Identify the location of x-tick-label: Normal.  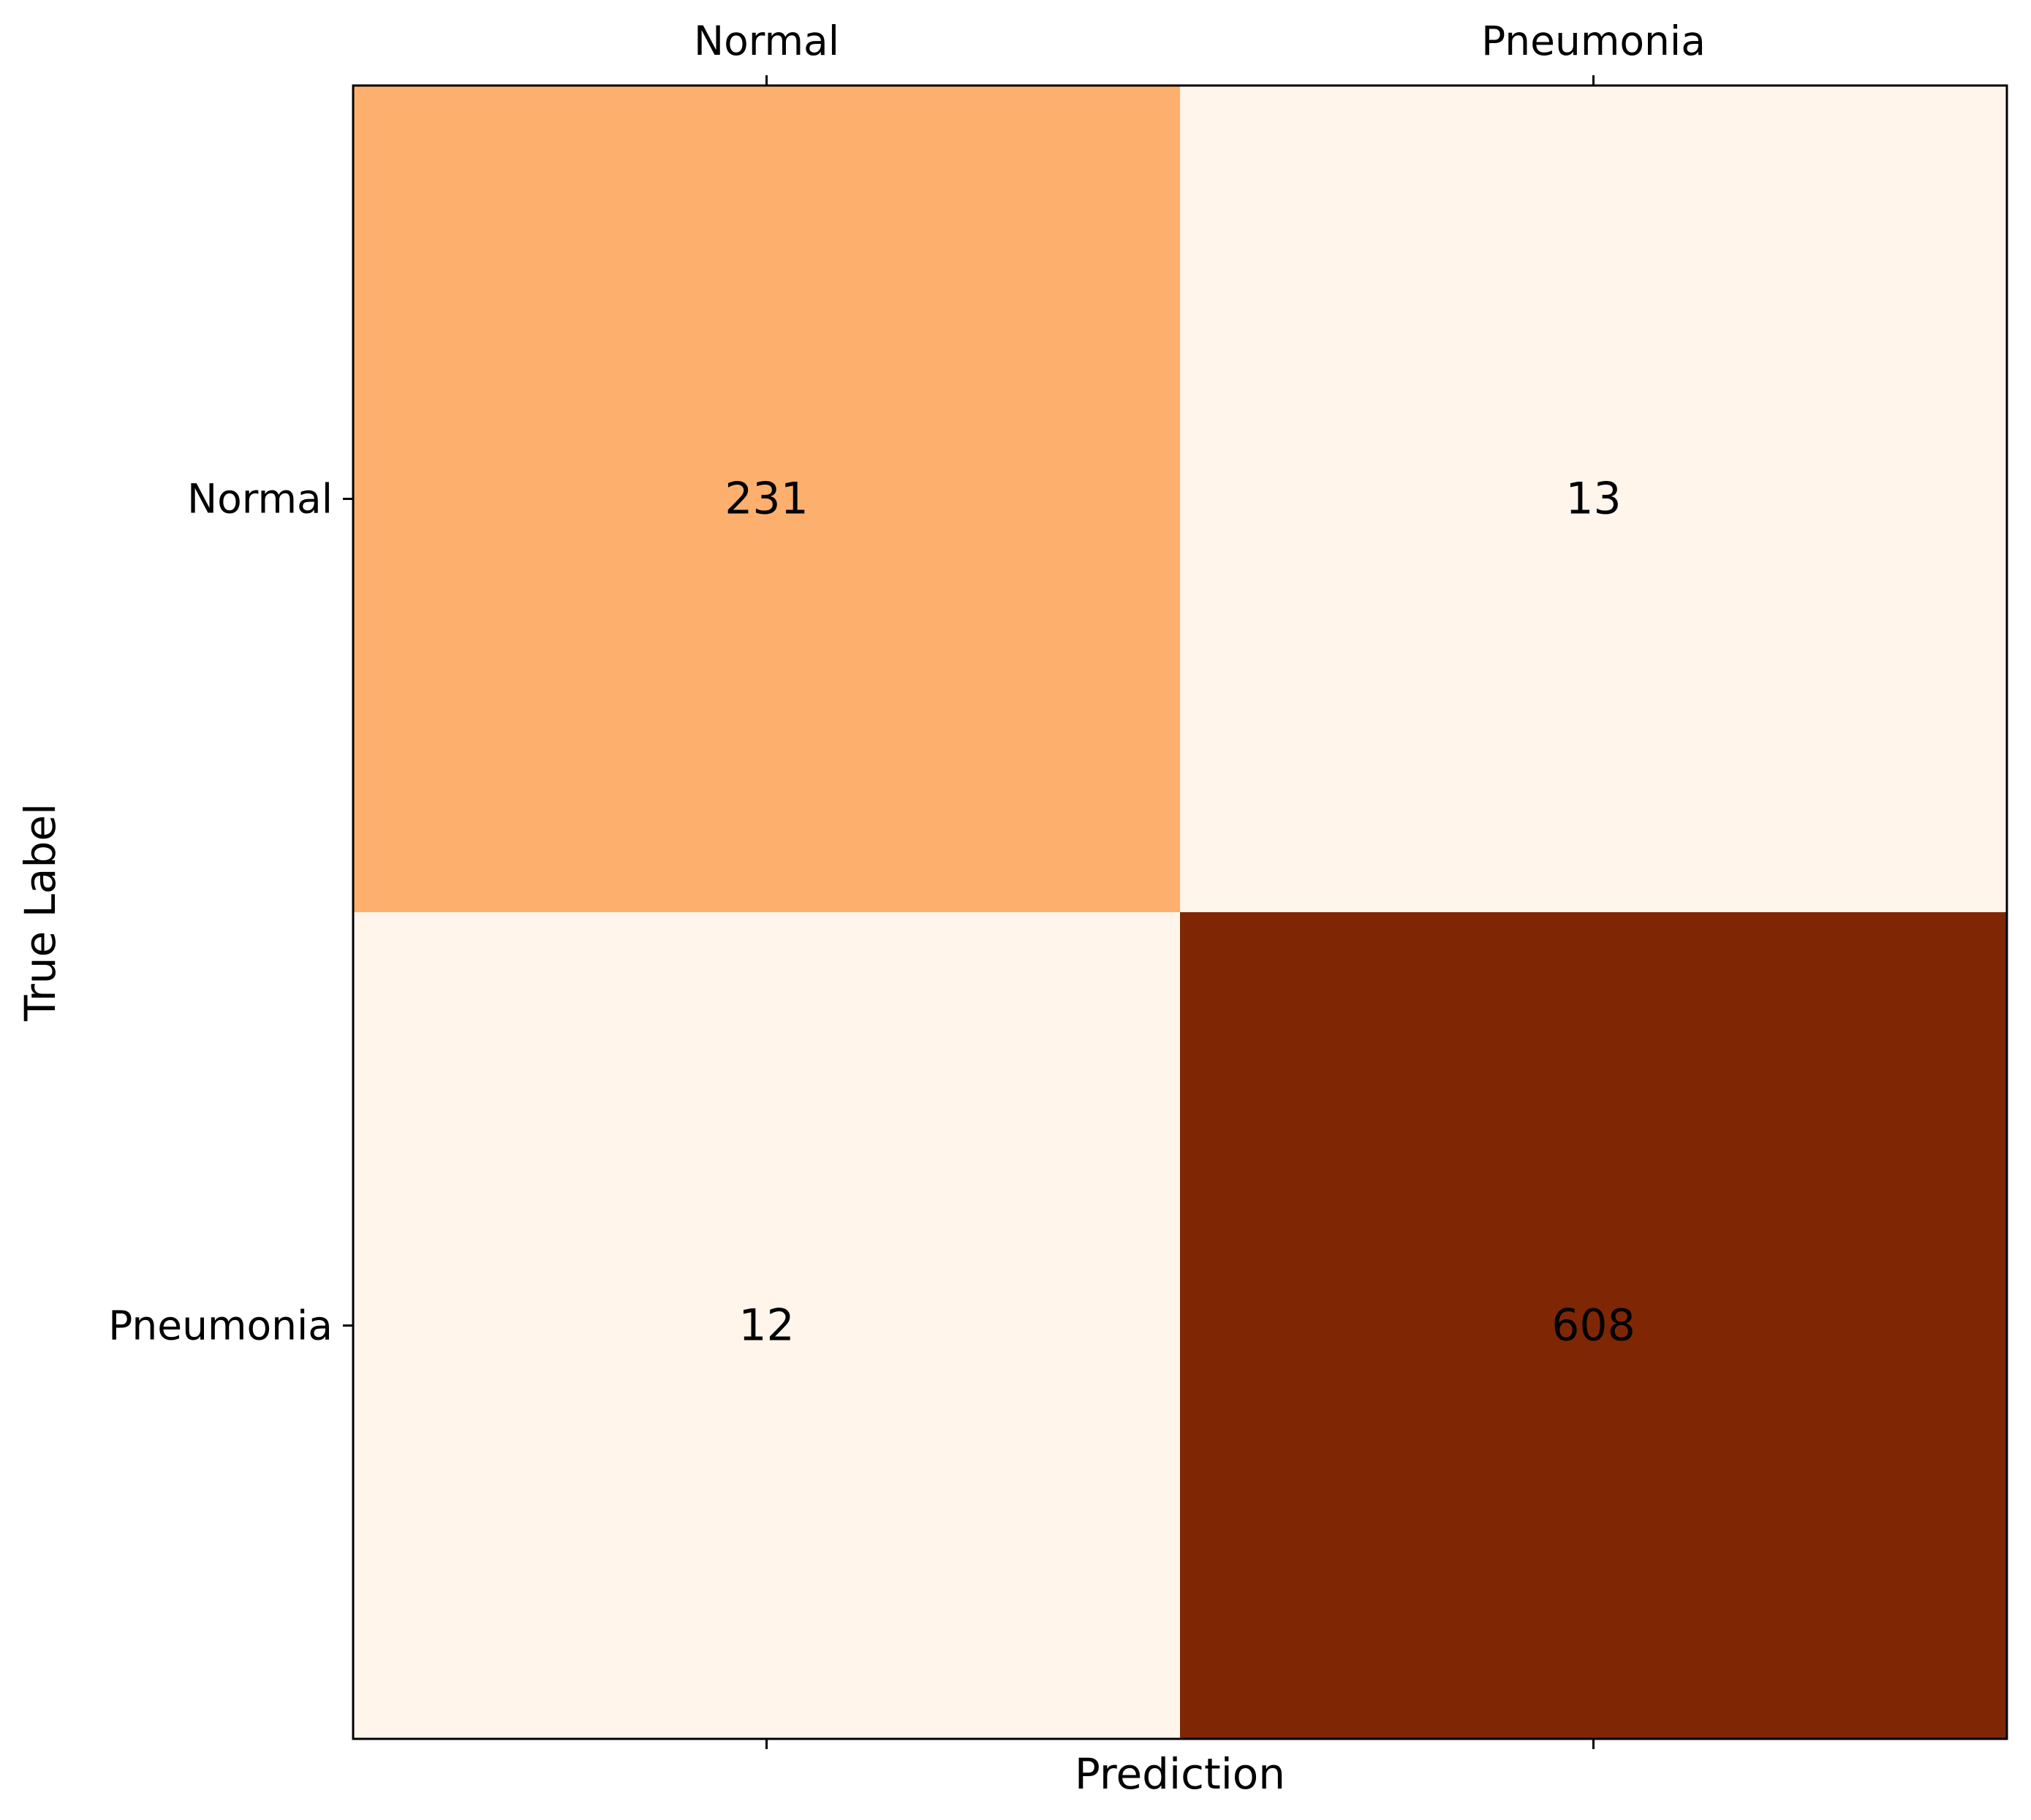
(767, 41).